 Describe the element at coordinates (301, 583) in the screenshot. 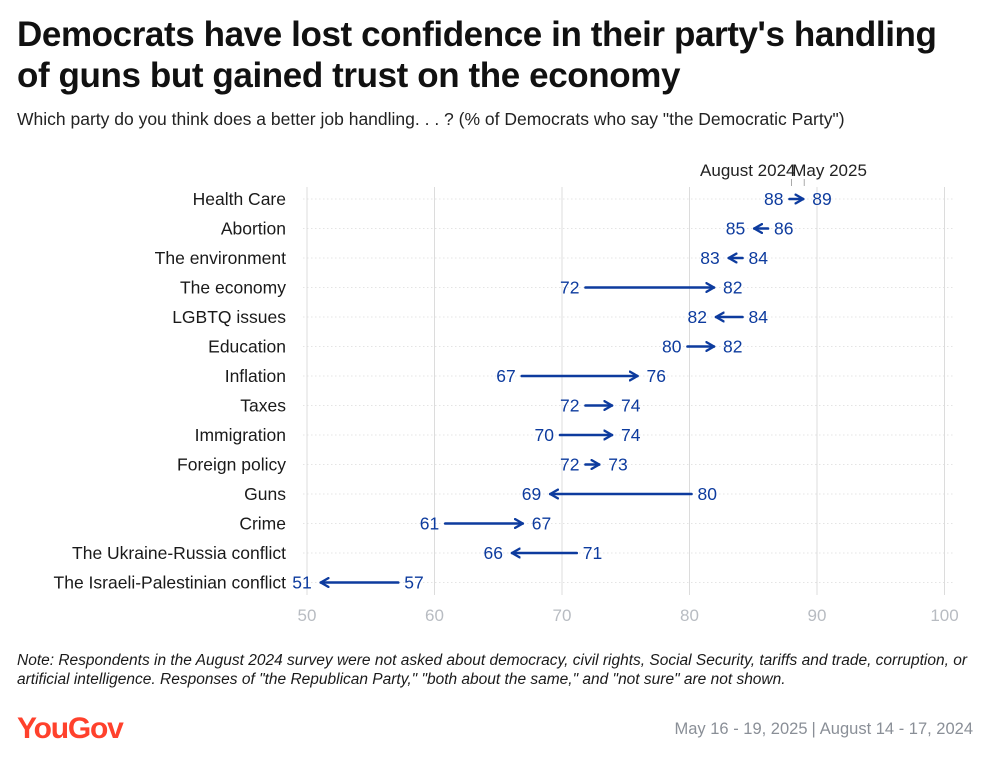

I see `value-label-may-2025: 51` at that location.